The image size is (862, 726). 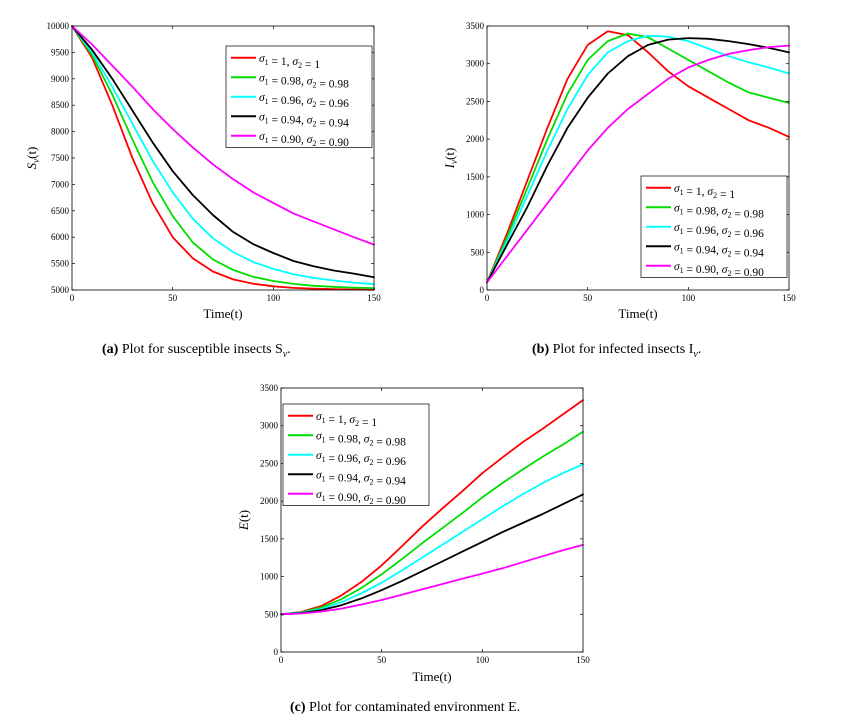 What do you see at coordinates (699, 349) in the screenshot?
I see `caption-b-tail: .` at bounding box center [699, 349].